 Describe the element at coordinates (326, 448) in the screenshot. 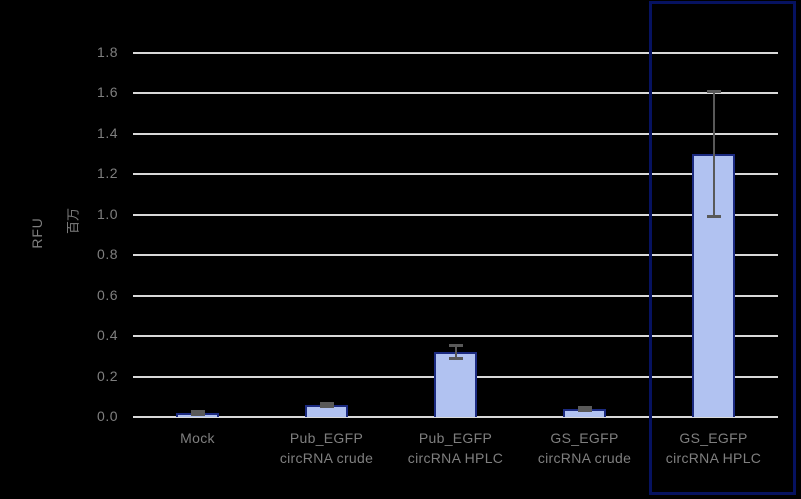

I see `x-category-label: Pub_EGFP circRNA crude` at that location.